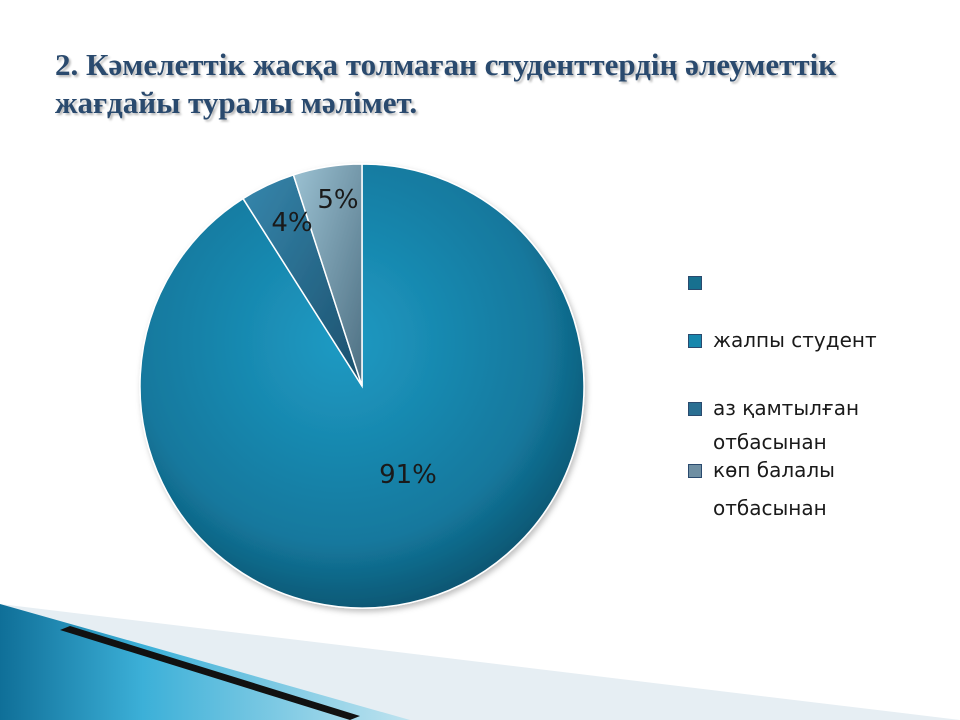 The height and width of the screenshot is (720, 960). I want to click on pie-slice-large-family, so click(327, 275).